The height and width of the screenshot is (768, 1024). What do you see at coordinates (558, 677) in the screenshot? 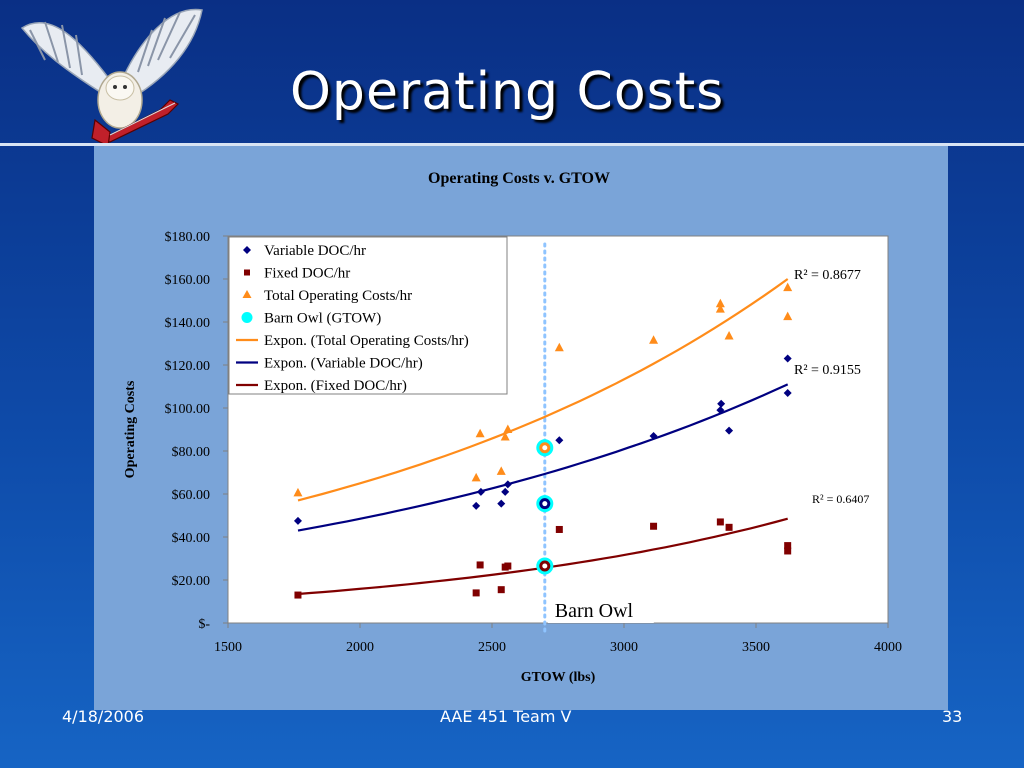
I see `x-axis-label: GTOW (lbs)` at bounding box center [558, 677].